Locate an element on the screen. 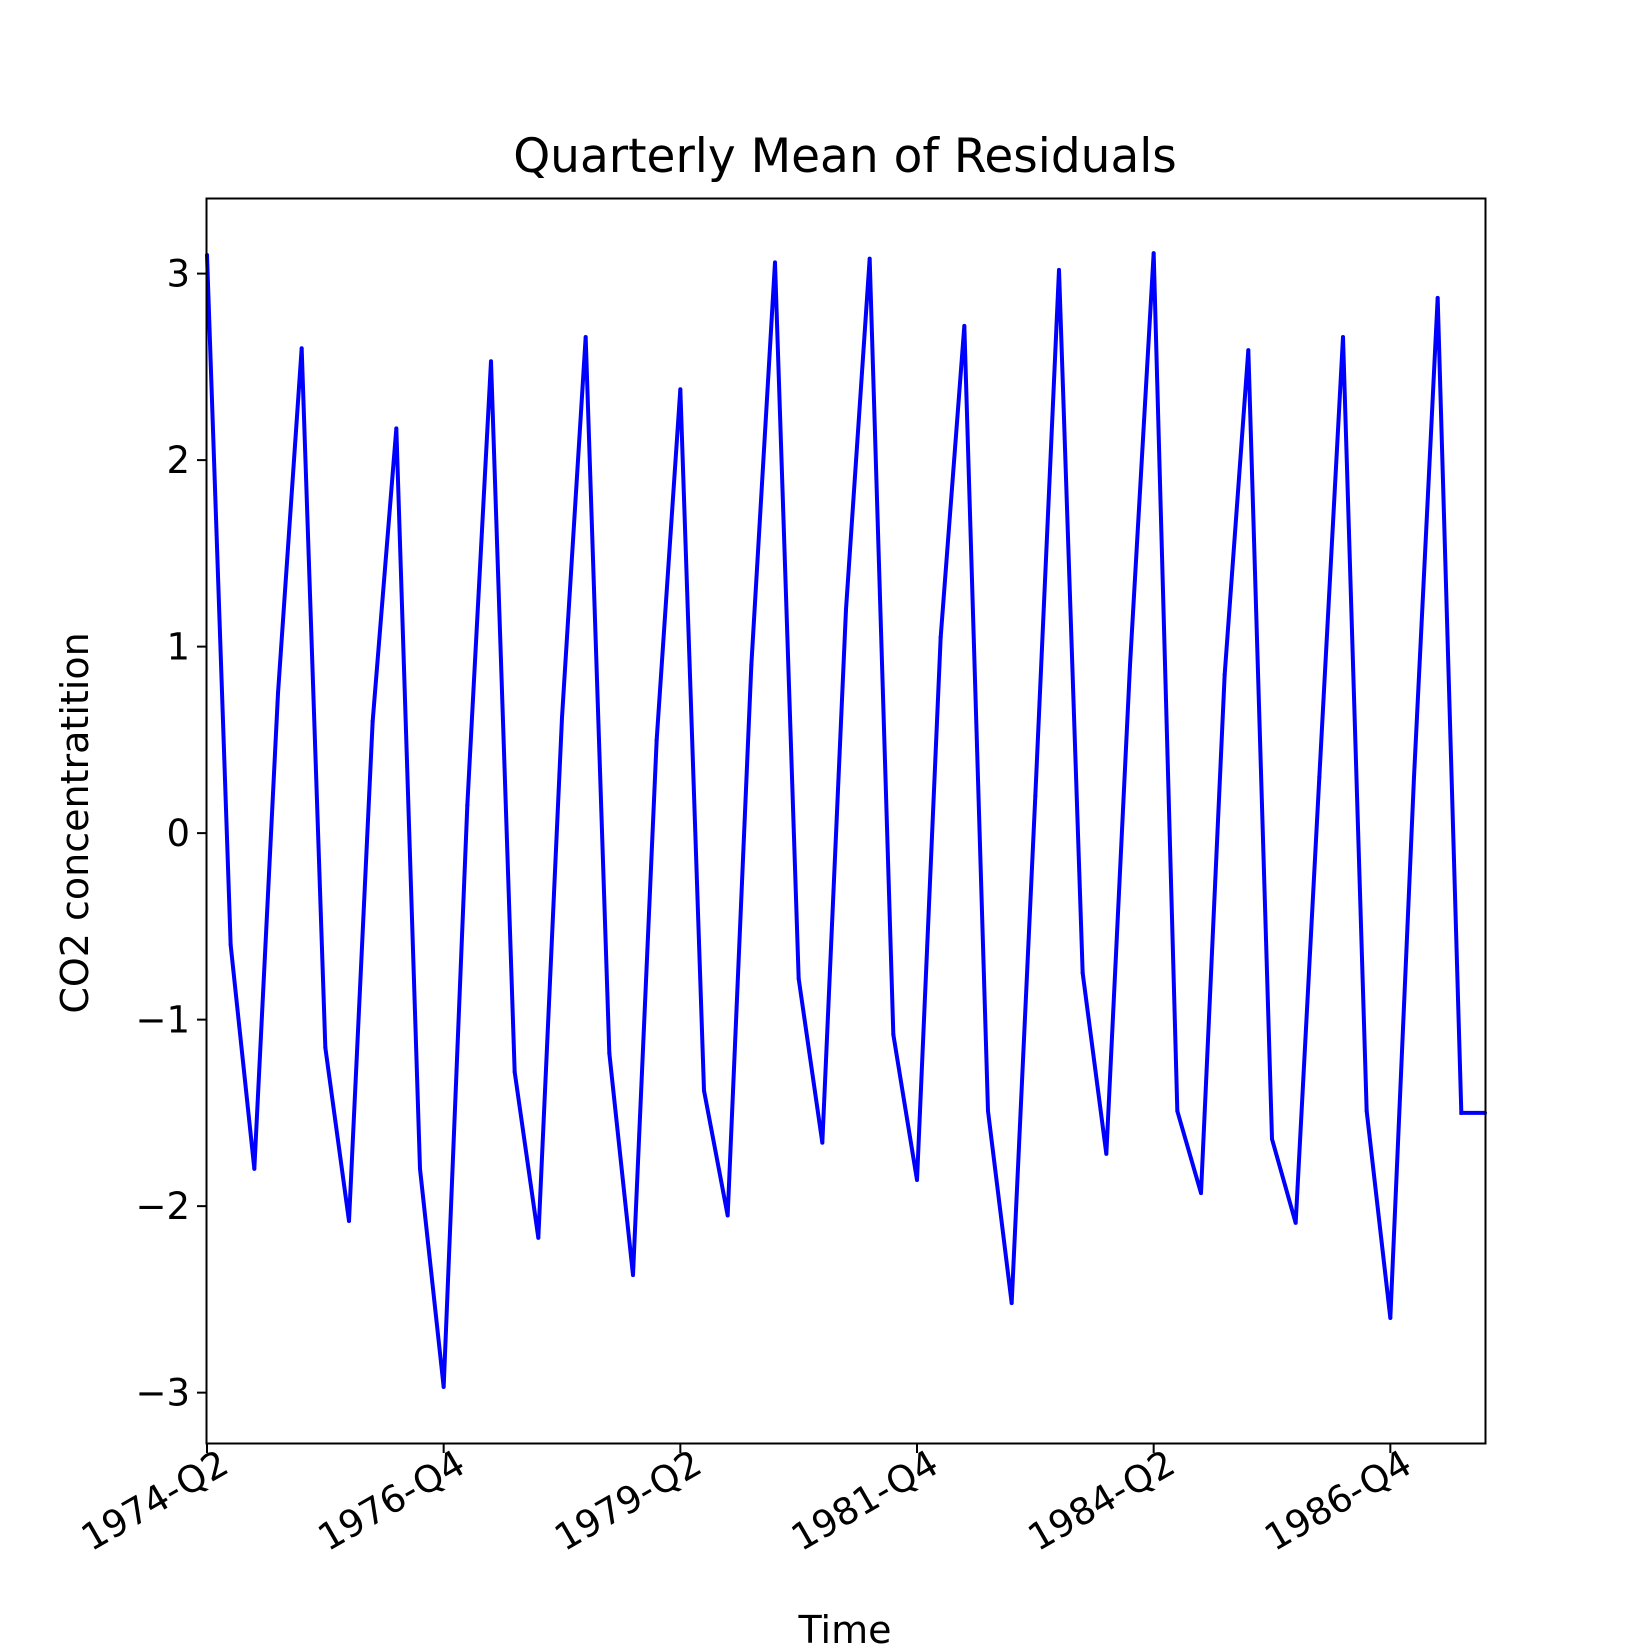 The height and width of the screenshot is (1650, 1650). y-tick-label: −1 is located at coordinates (162, 1020).